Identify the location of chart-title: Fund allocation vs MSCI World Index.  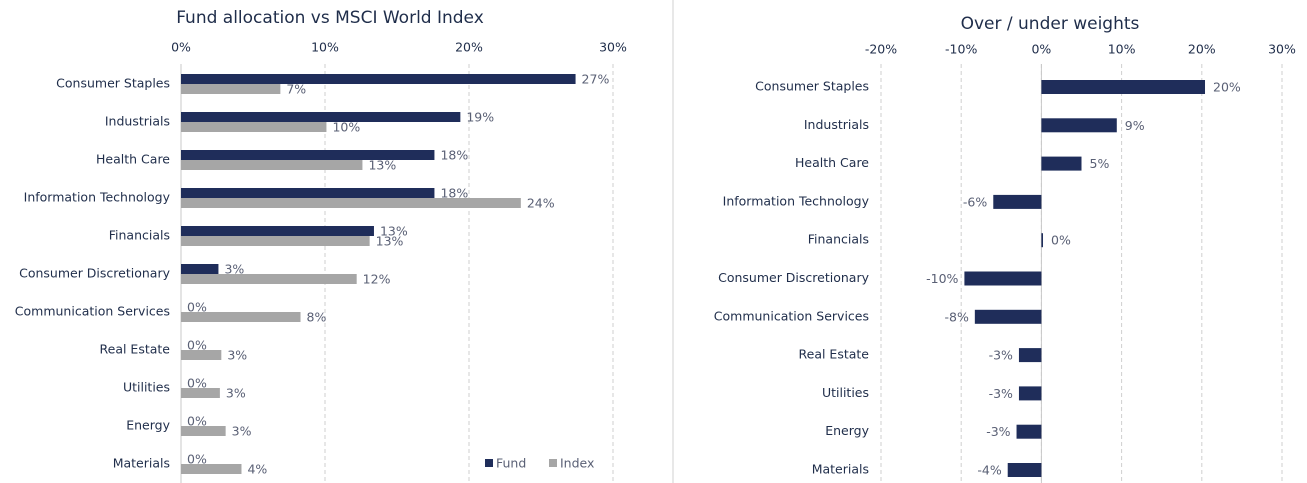
(330, 18).